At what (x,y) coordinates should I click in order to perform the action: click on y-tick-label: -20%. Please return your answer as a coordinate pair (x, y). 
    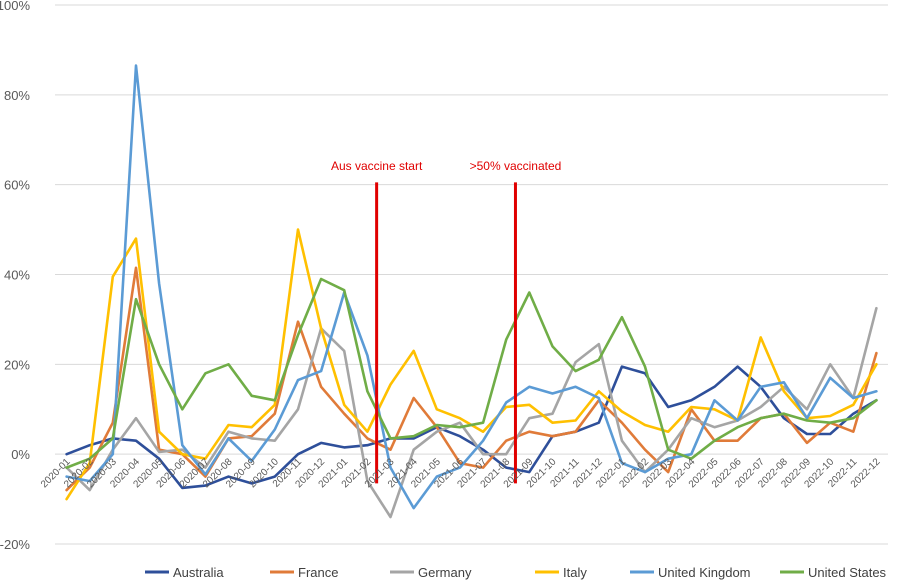
    Looking at the image, I should click on (15, 544).